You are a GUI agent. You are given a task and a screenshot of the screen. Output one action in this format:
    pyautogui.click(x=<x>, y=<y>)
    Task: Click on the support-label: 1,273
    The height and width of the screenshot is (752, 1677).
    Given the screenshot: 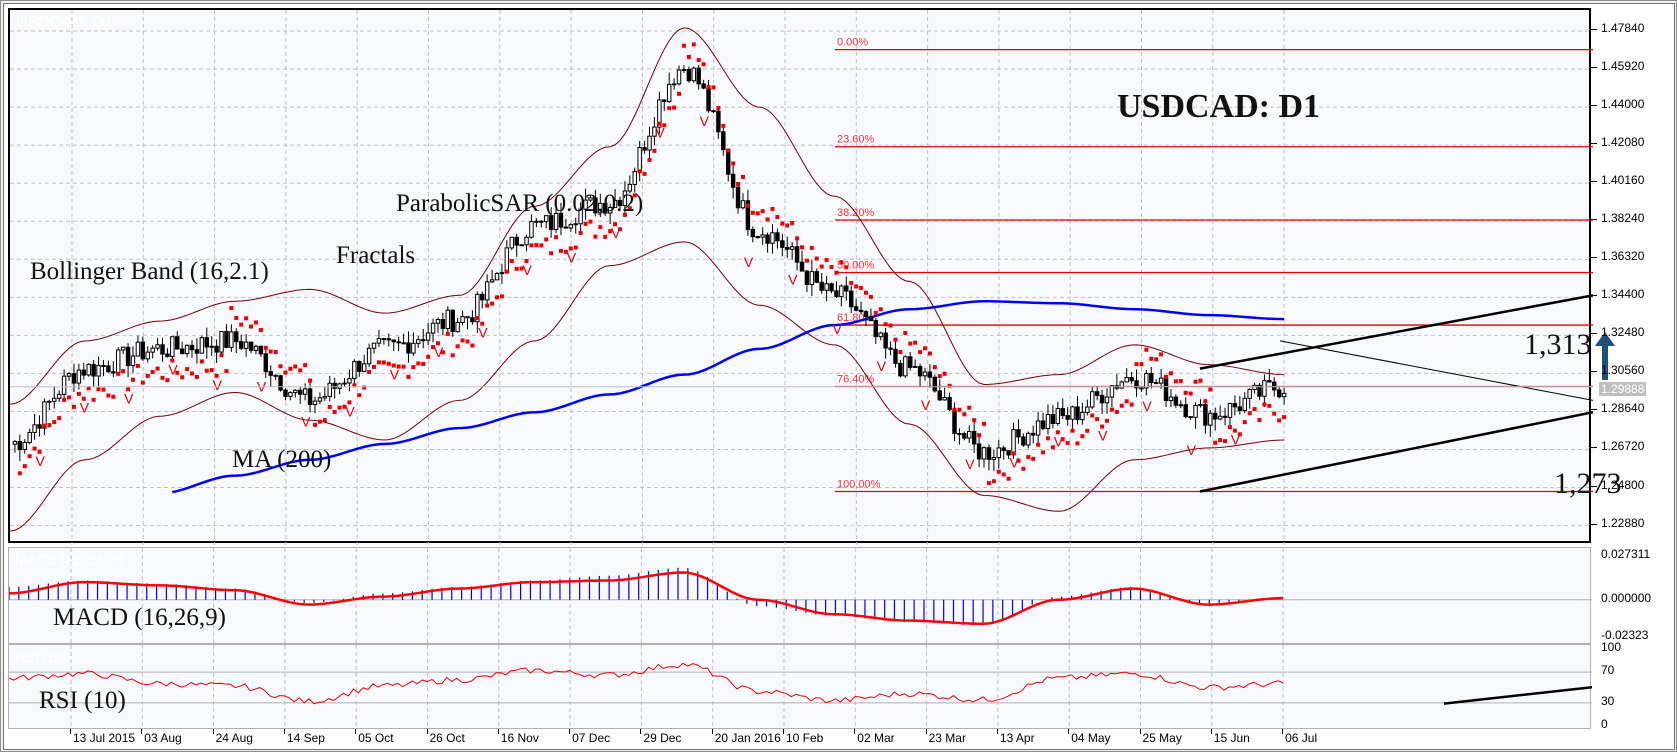 What is the action you would take?
    pyautogui.click(x=1588, y=483)
    